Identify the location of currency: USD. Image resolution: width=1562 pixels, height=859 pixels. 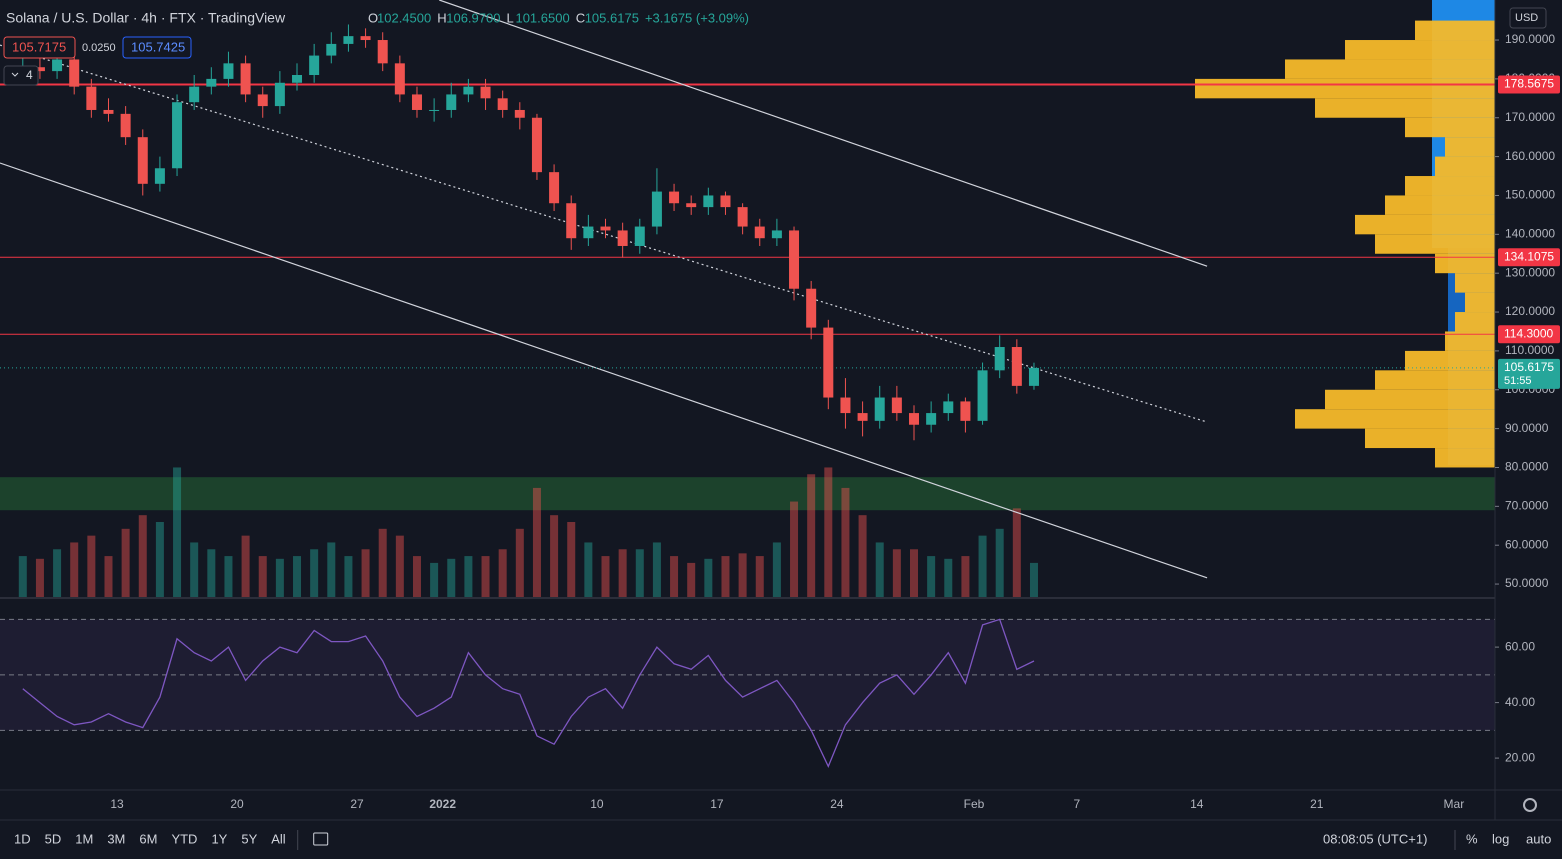
(1526, 18).